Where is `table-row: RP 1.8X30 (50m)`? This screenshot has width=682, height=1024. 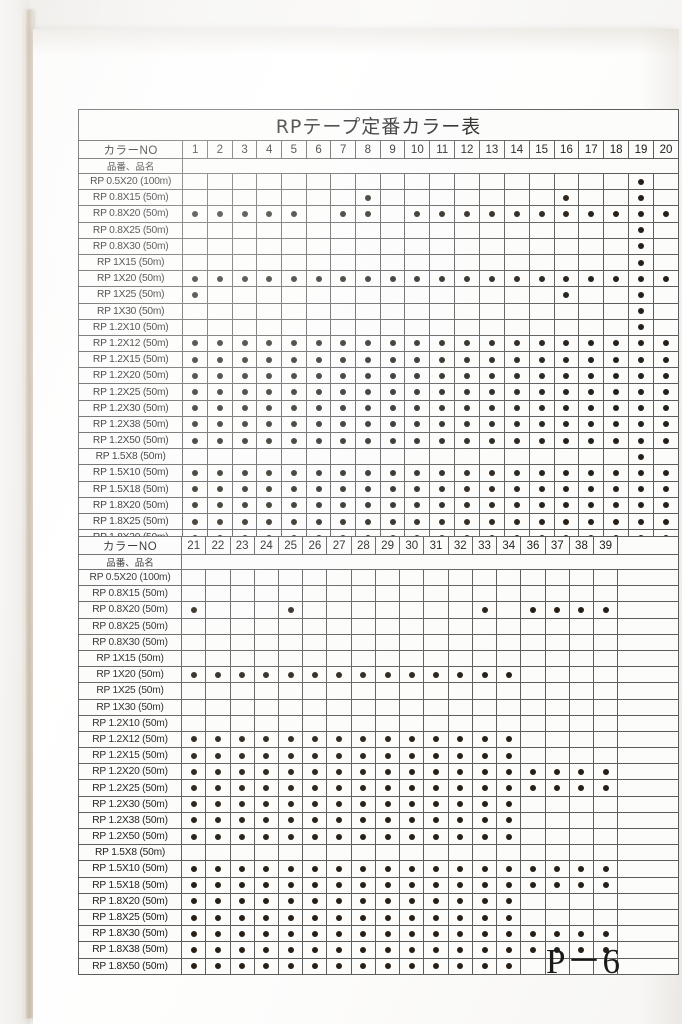
table-row: RP 1.8X30 (50m) is located at coordinates (378, 934).